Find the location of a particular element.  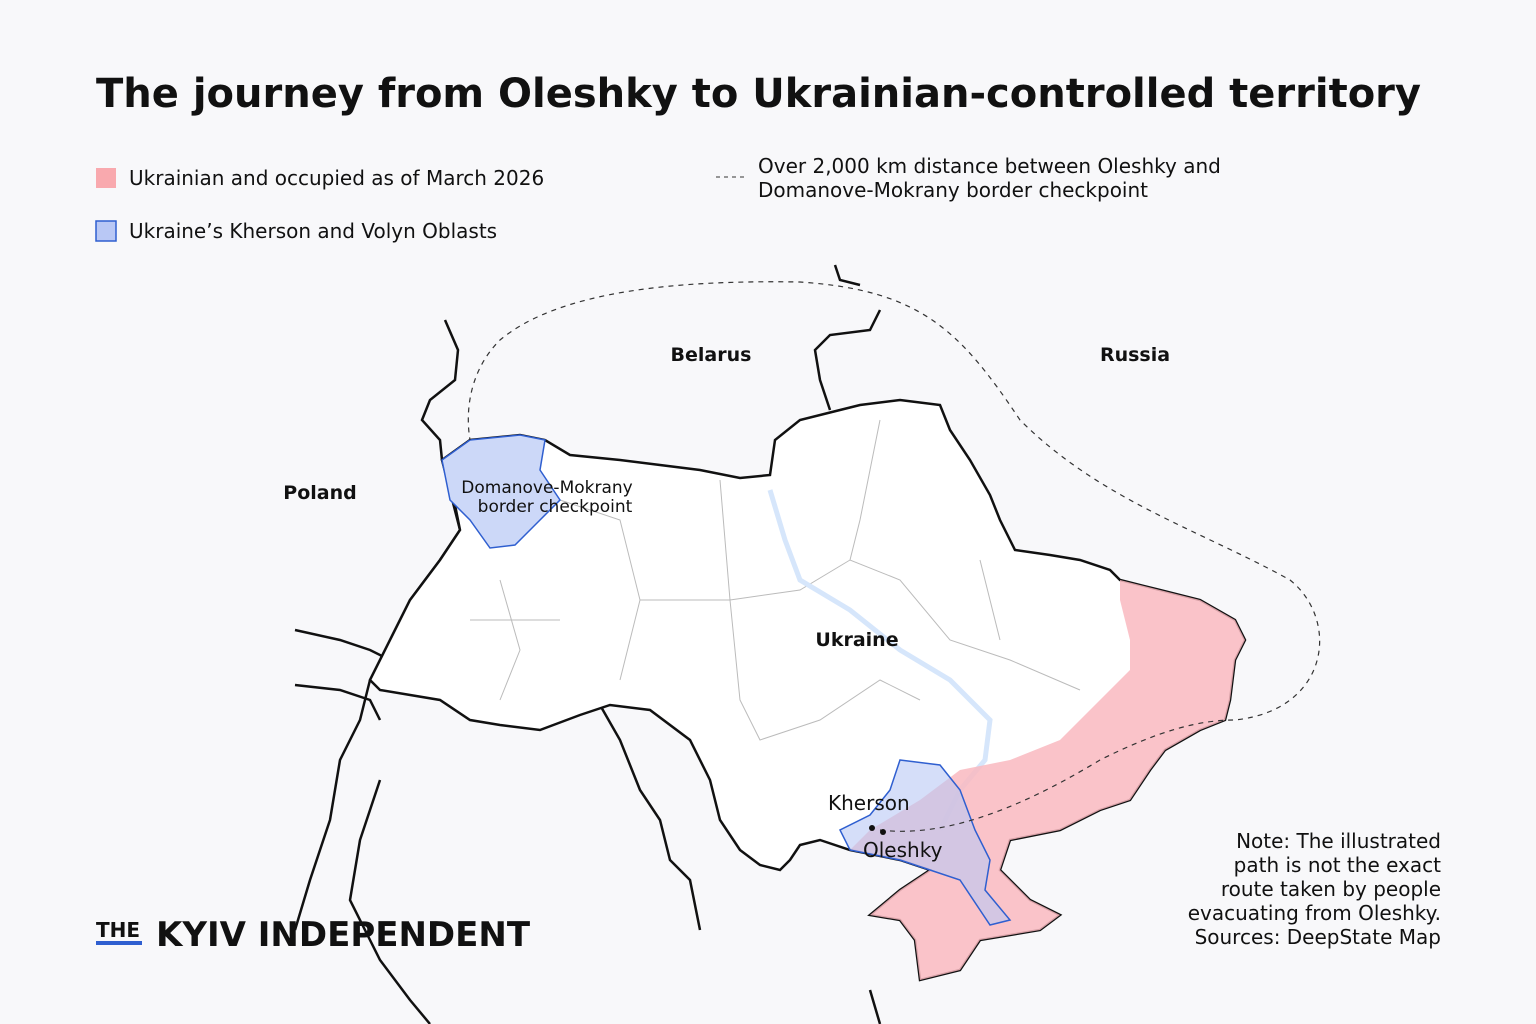

checkpoint-label: Domanove-Mokrany is located at coordinates (546, 488).